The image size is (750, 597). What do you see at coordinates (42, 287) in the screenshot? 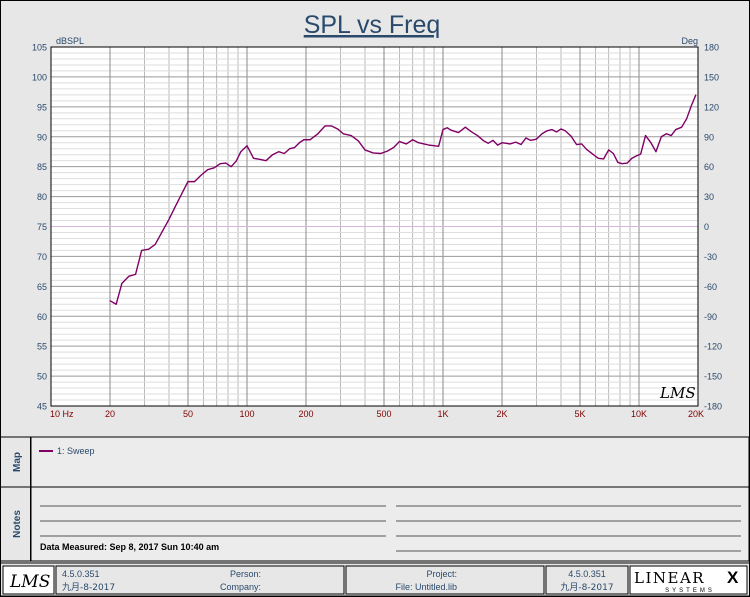
I see `y-left-tick-8: 65` at bounding box center [42, 287].